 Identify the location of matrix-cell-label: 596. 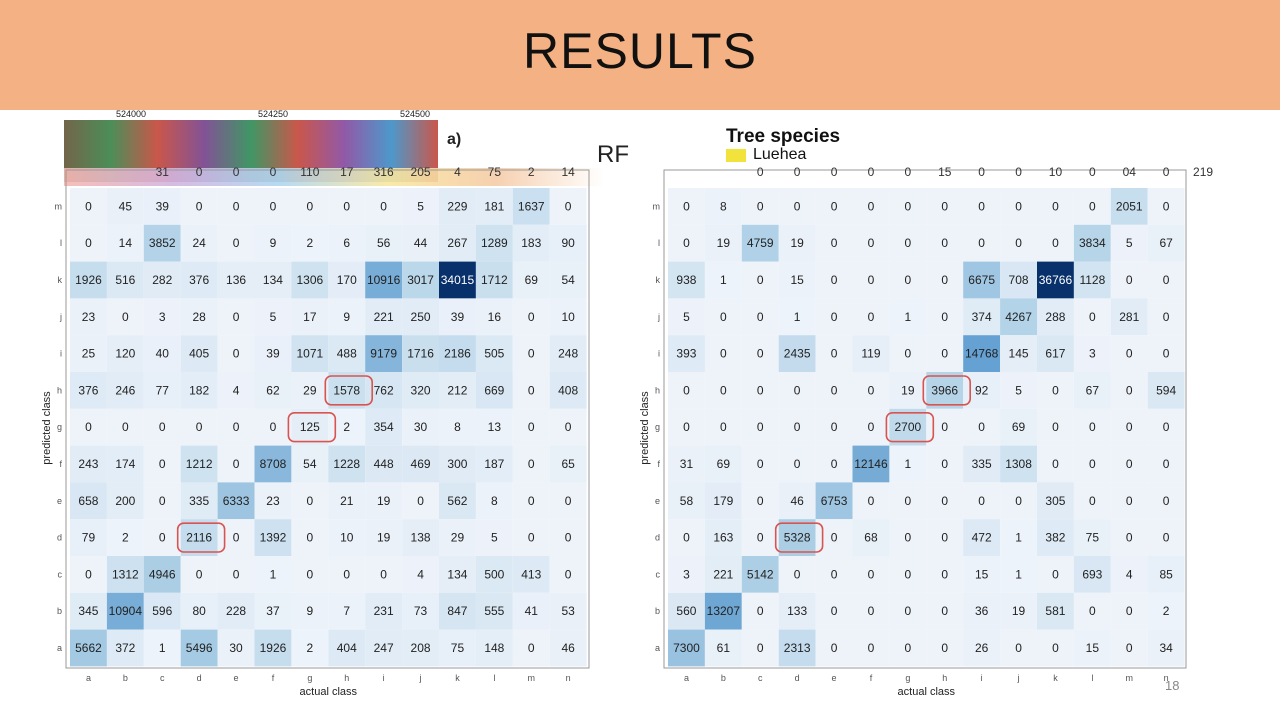
(162, 611).